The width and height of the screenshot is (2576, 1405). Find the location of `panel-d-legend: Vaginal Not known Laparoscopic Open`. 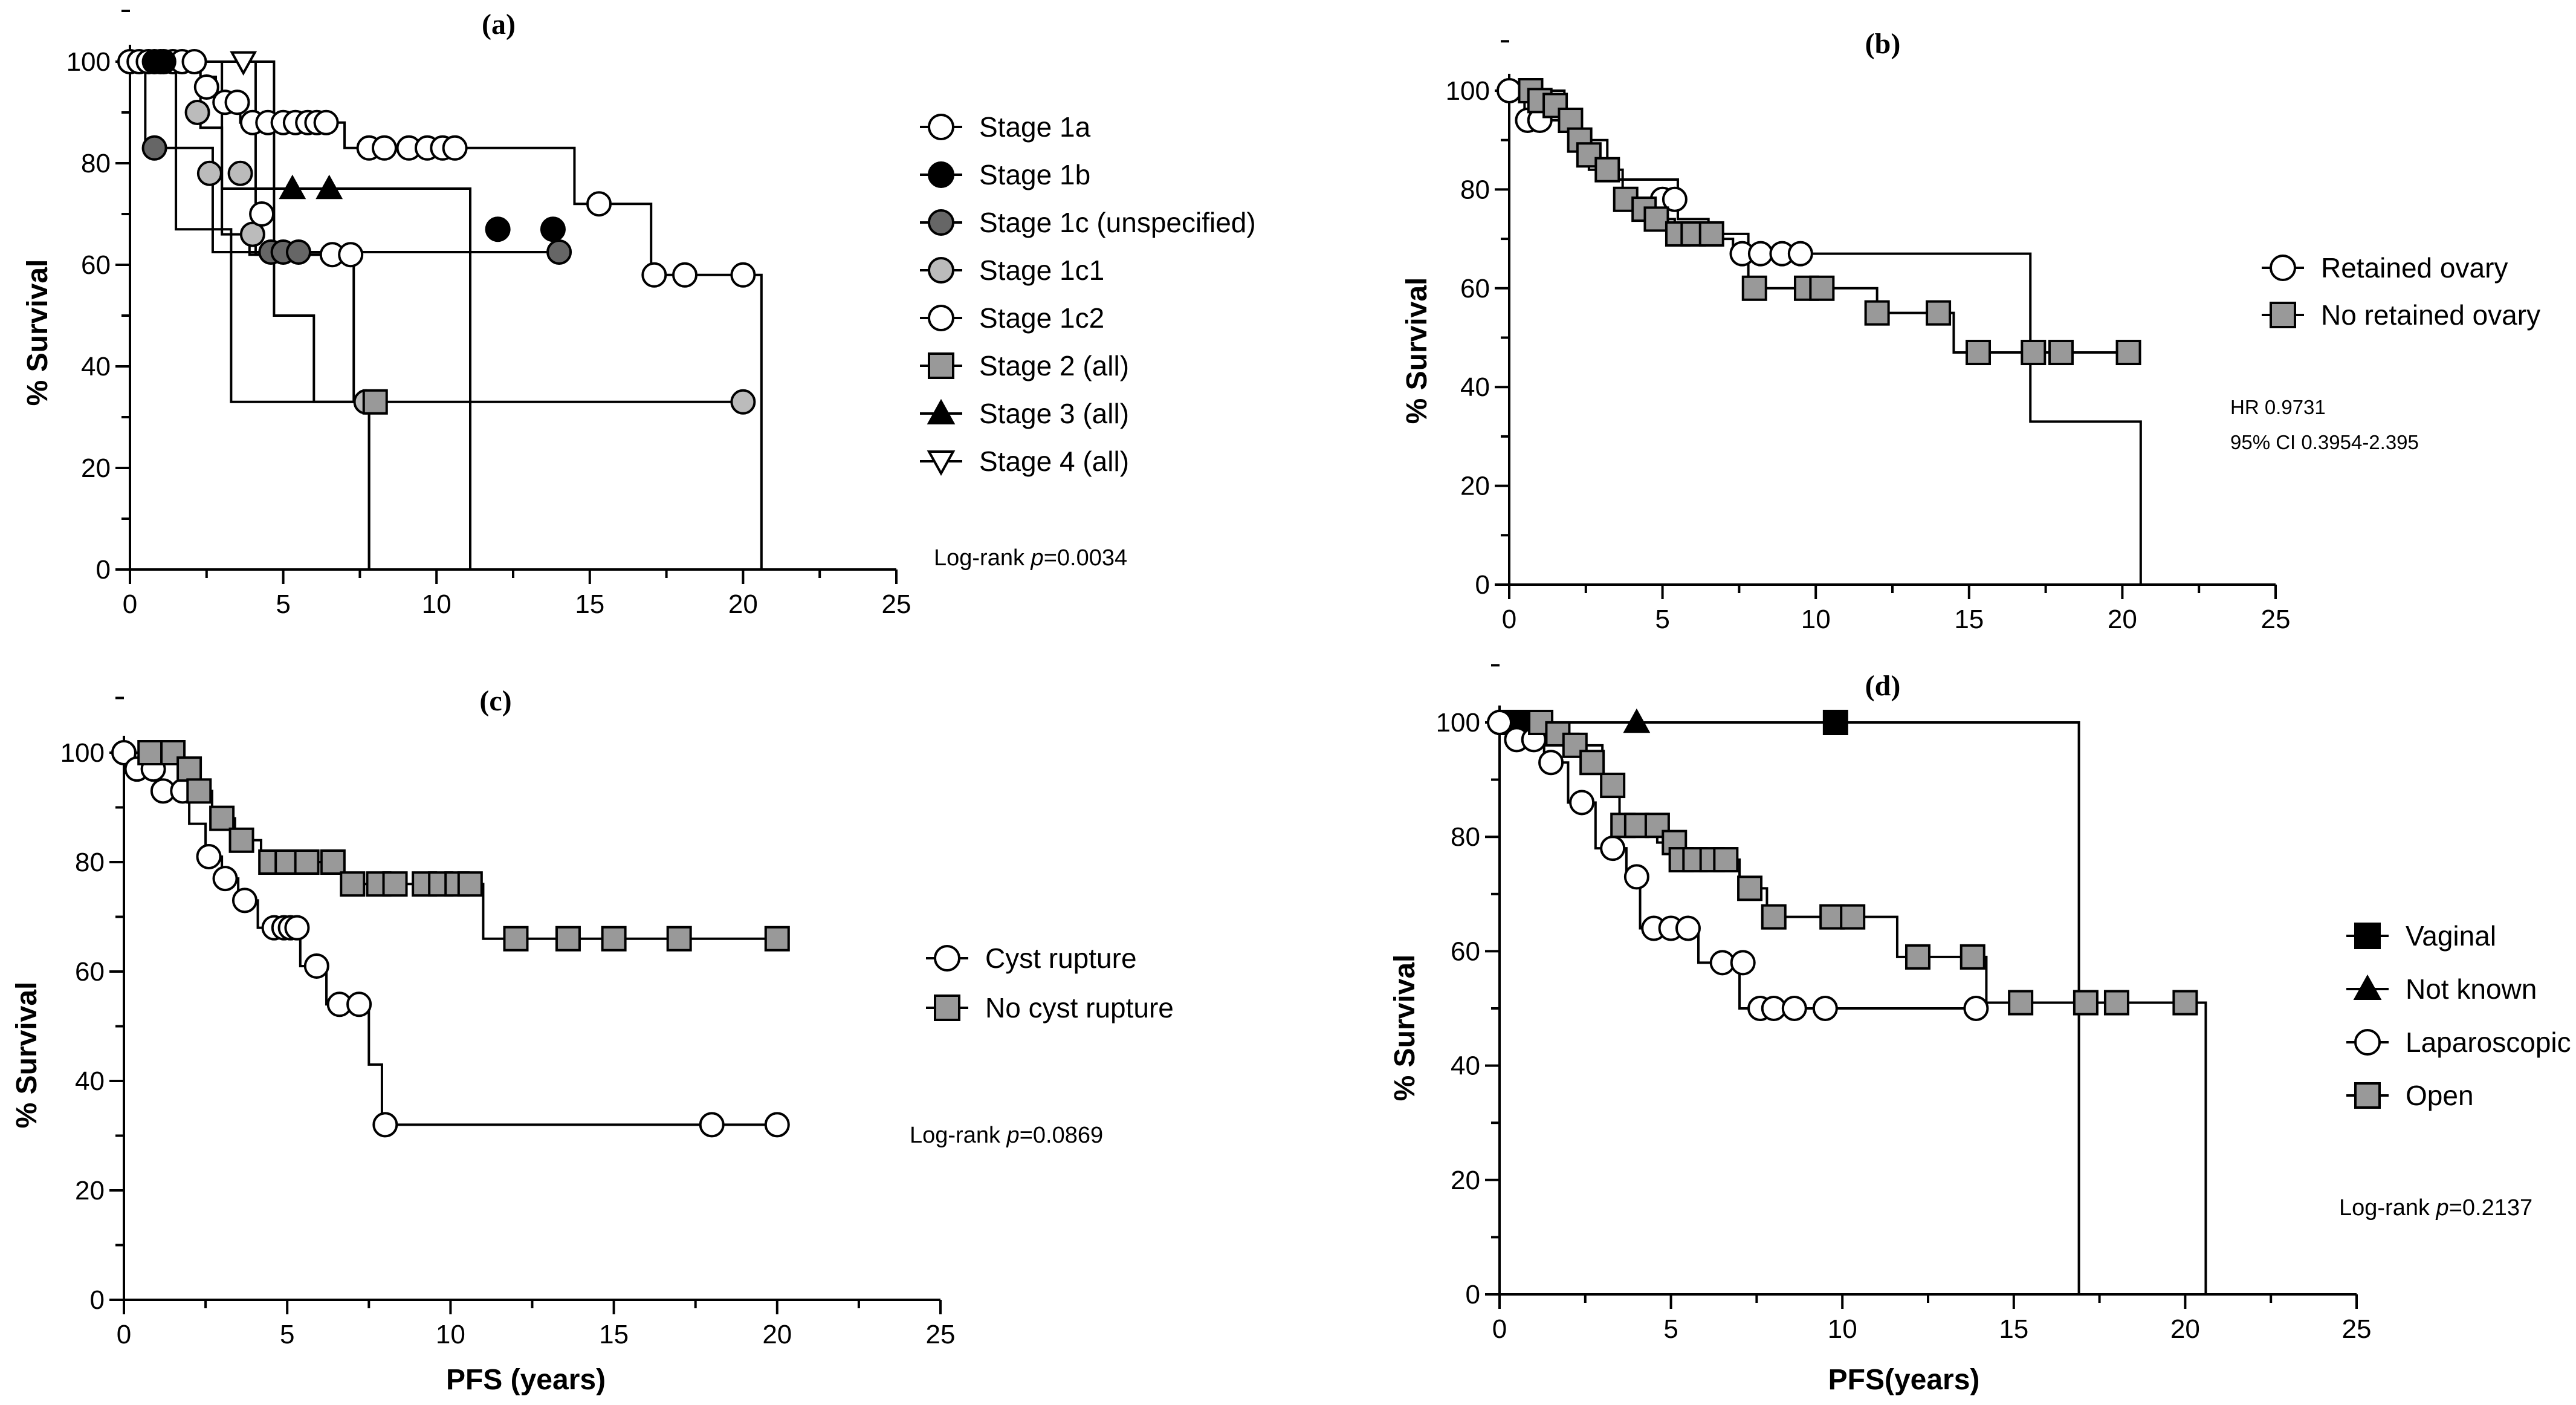

panel-d-legend: Vaginal Not known Laparoscopic Open is located at coordinates (2458, 1015).